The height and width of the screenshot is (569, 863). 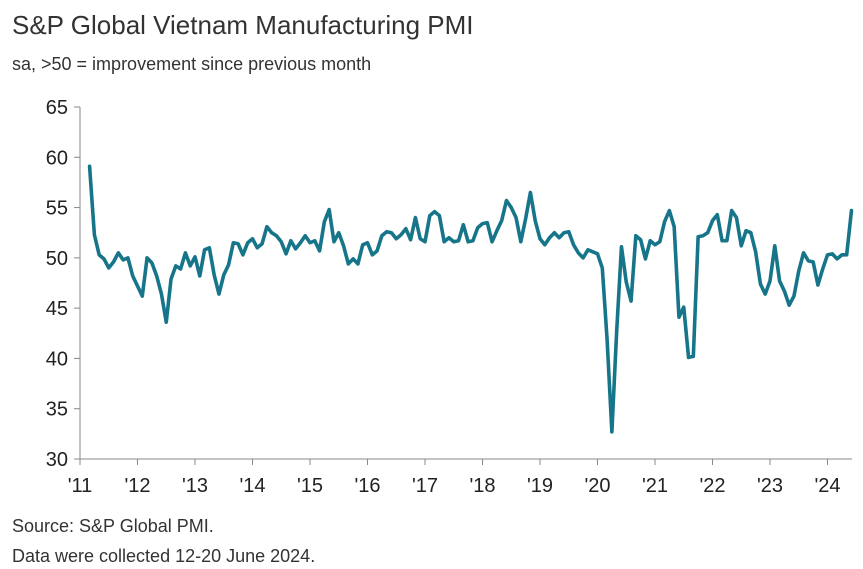 I want to click on y-tick-label: 50, so click(x=57, y=259).